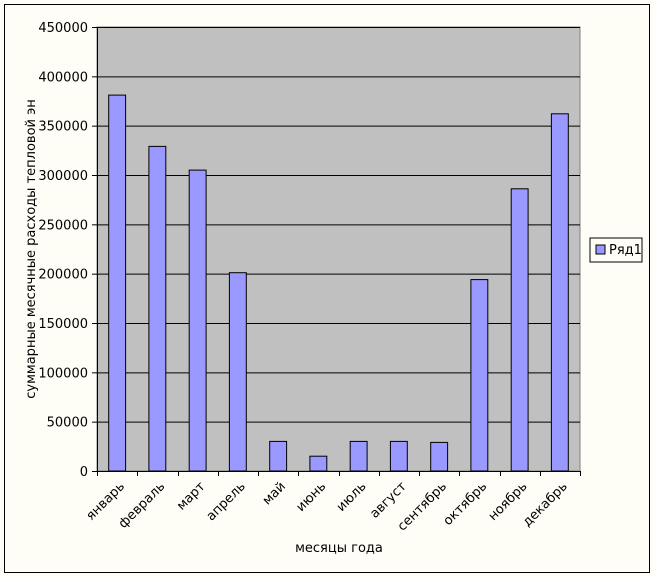 The width and height of the screenshot is (654, 577). I want to click on y-tick-label: 350000, so click(63, 127).